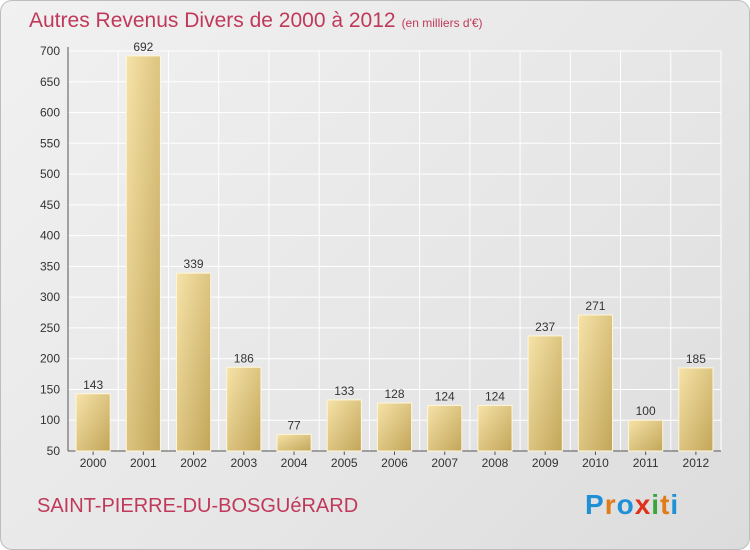 The width and height of the screenshot is (750, 550). Describe the element at coordinates (50, 82) in the screenshot. I see `y-tick-label: 650` at that location.